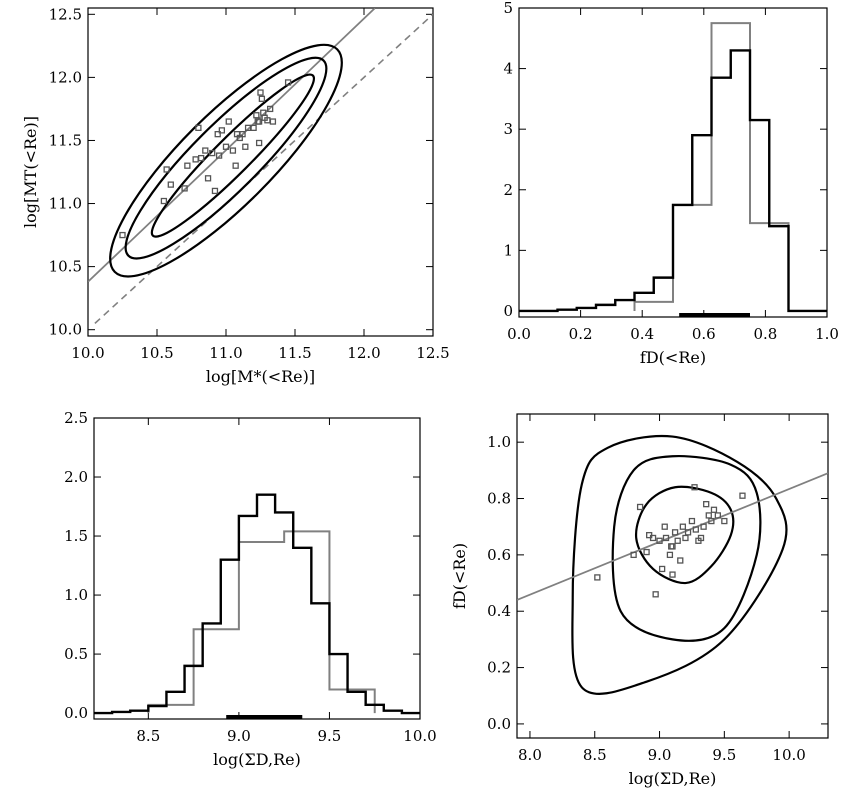 The width and height of the screenshot is (844, 797). Describe the element at coordinates (673, 357) in the screenshot. I see `x-axis-label: fD(<Re)` at that location.